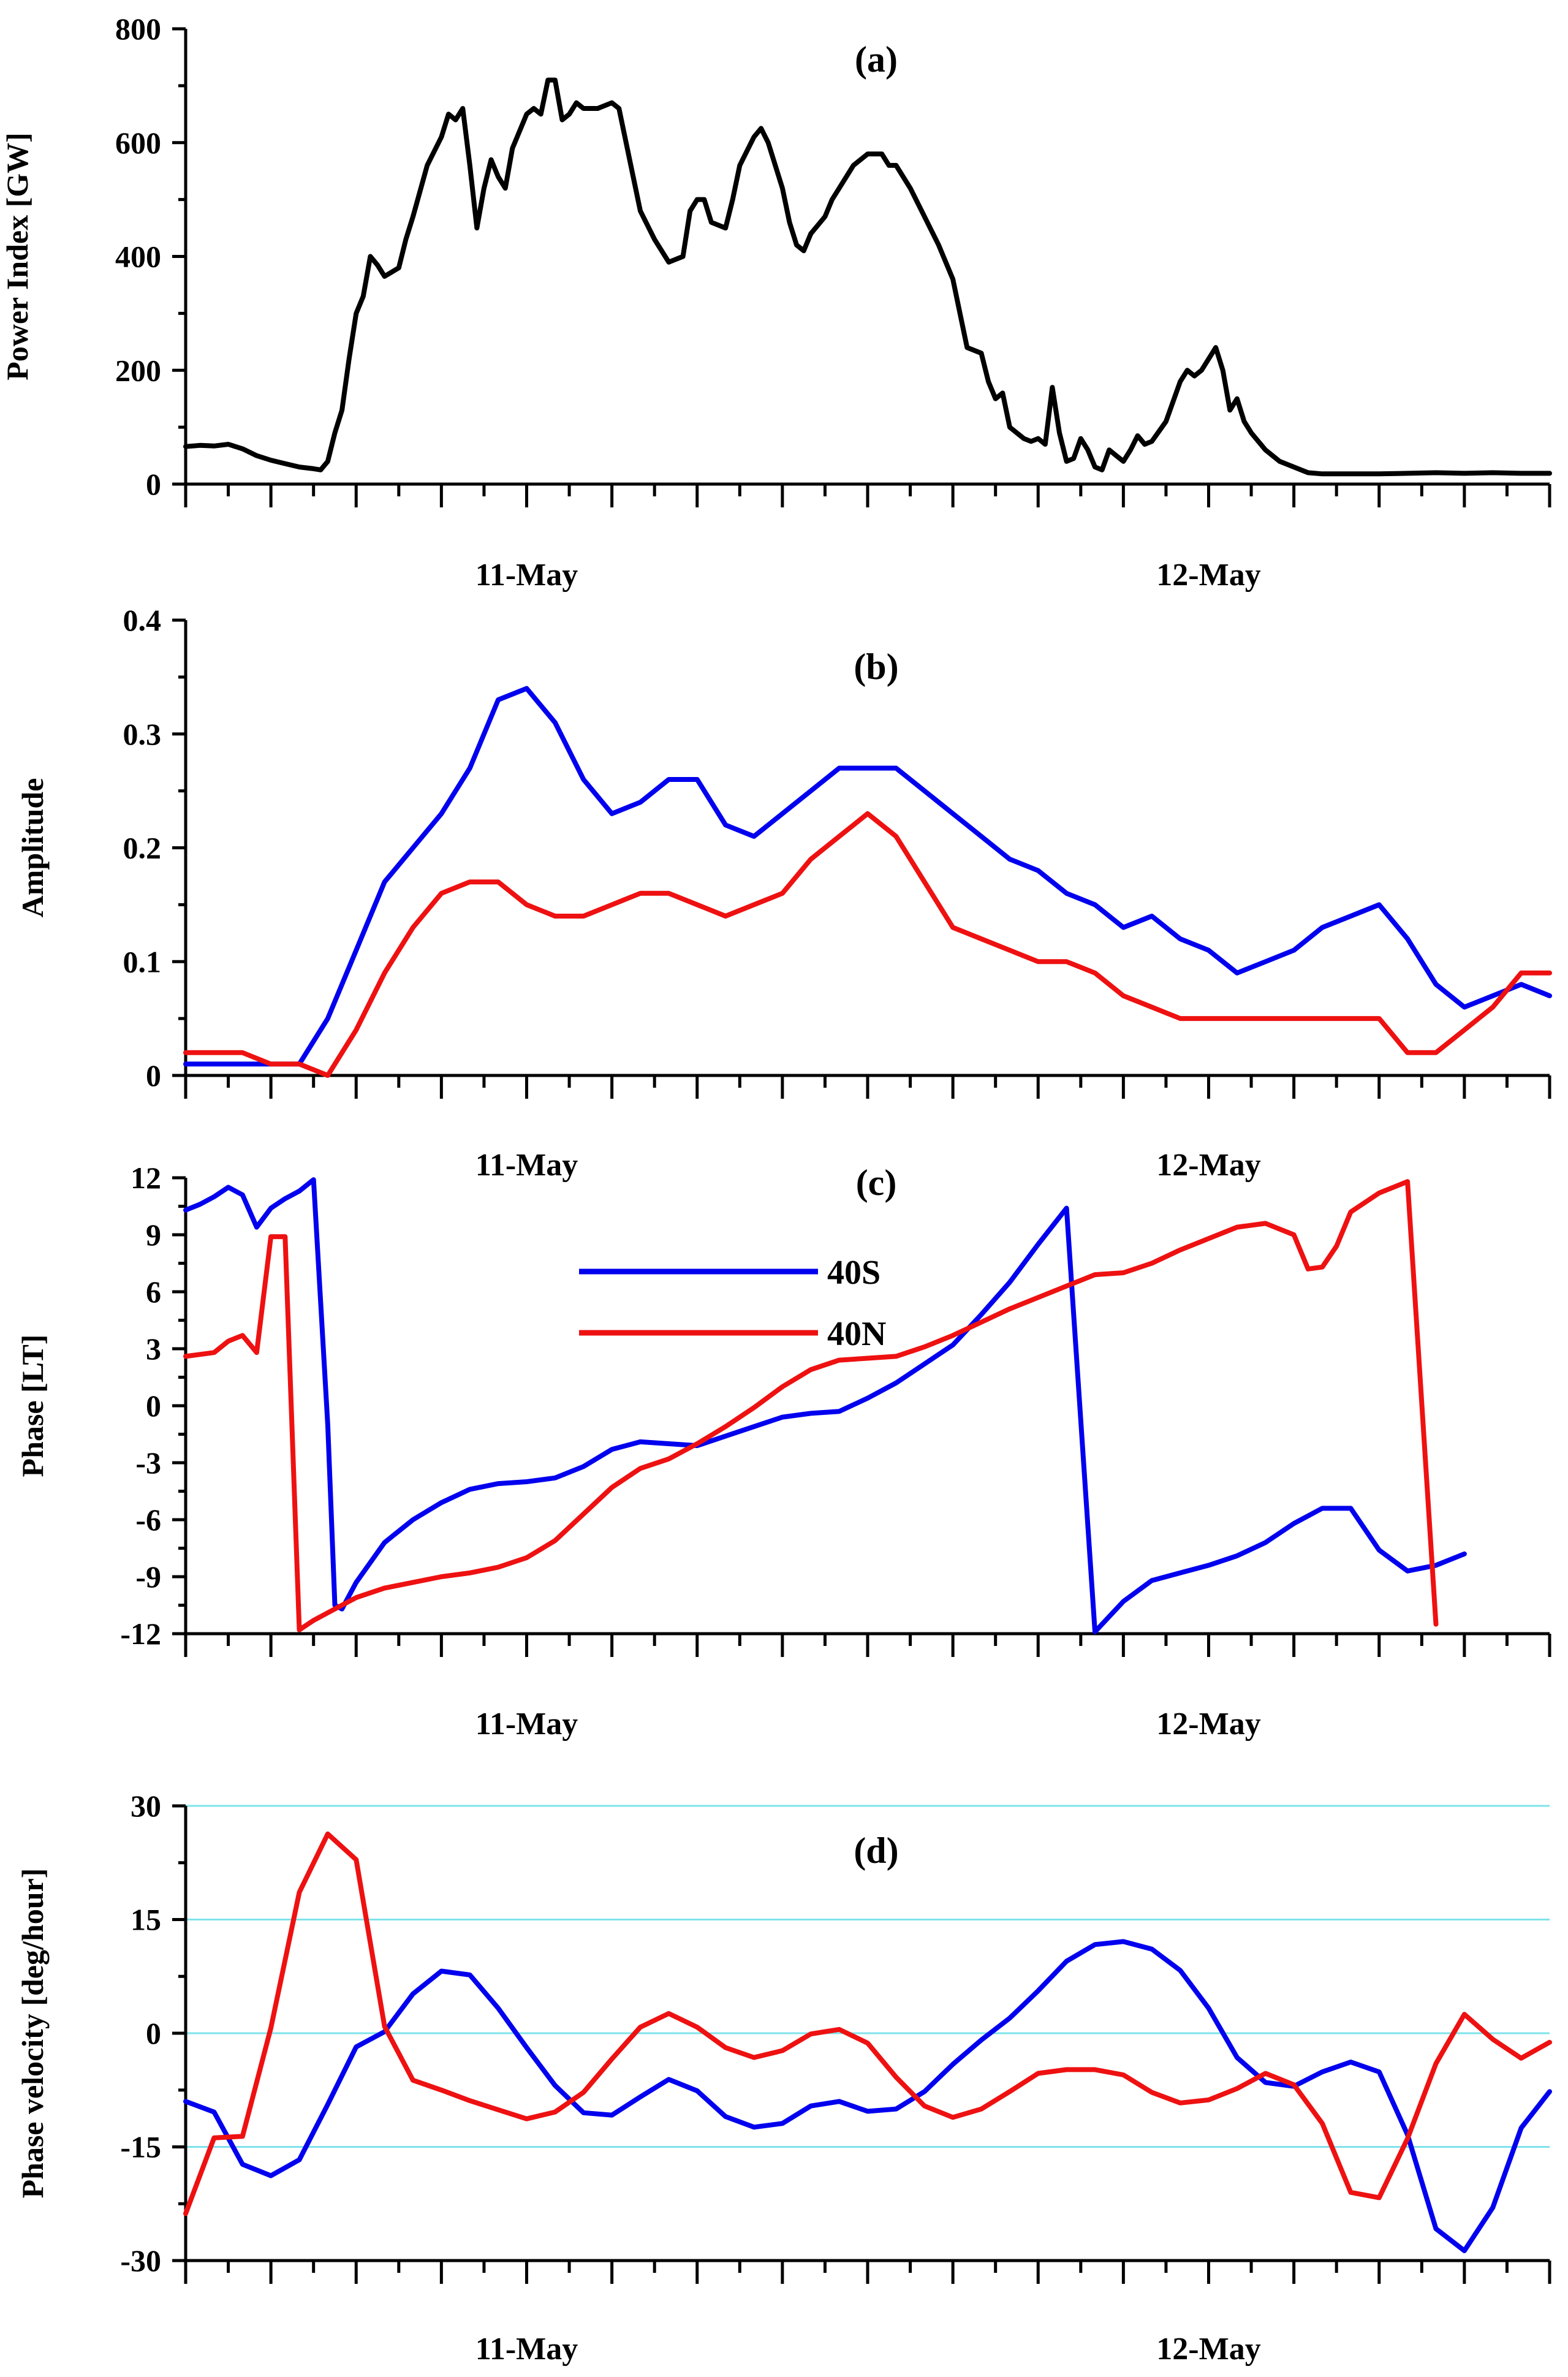 This screenshot has height=2377, width=1568. Describe the element at coordinates (33, 848) in the screenshot. I see `y-axis-title: Amplitude` at that location.